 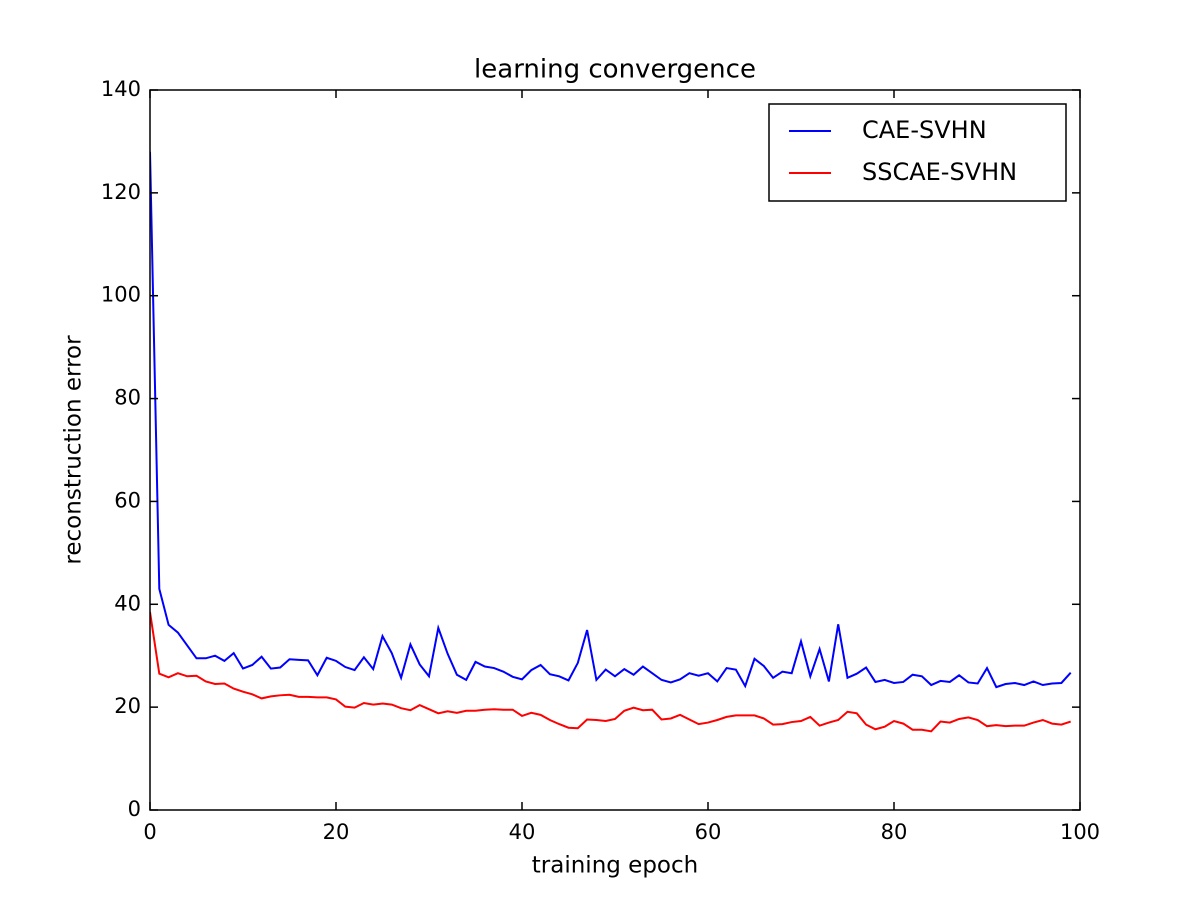 What do you see at coordinates (127, 398) in the screenshot?
I see `y-tick-label: 80` at bounding box center [127, 398].